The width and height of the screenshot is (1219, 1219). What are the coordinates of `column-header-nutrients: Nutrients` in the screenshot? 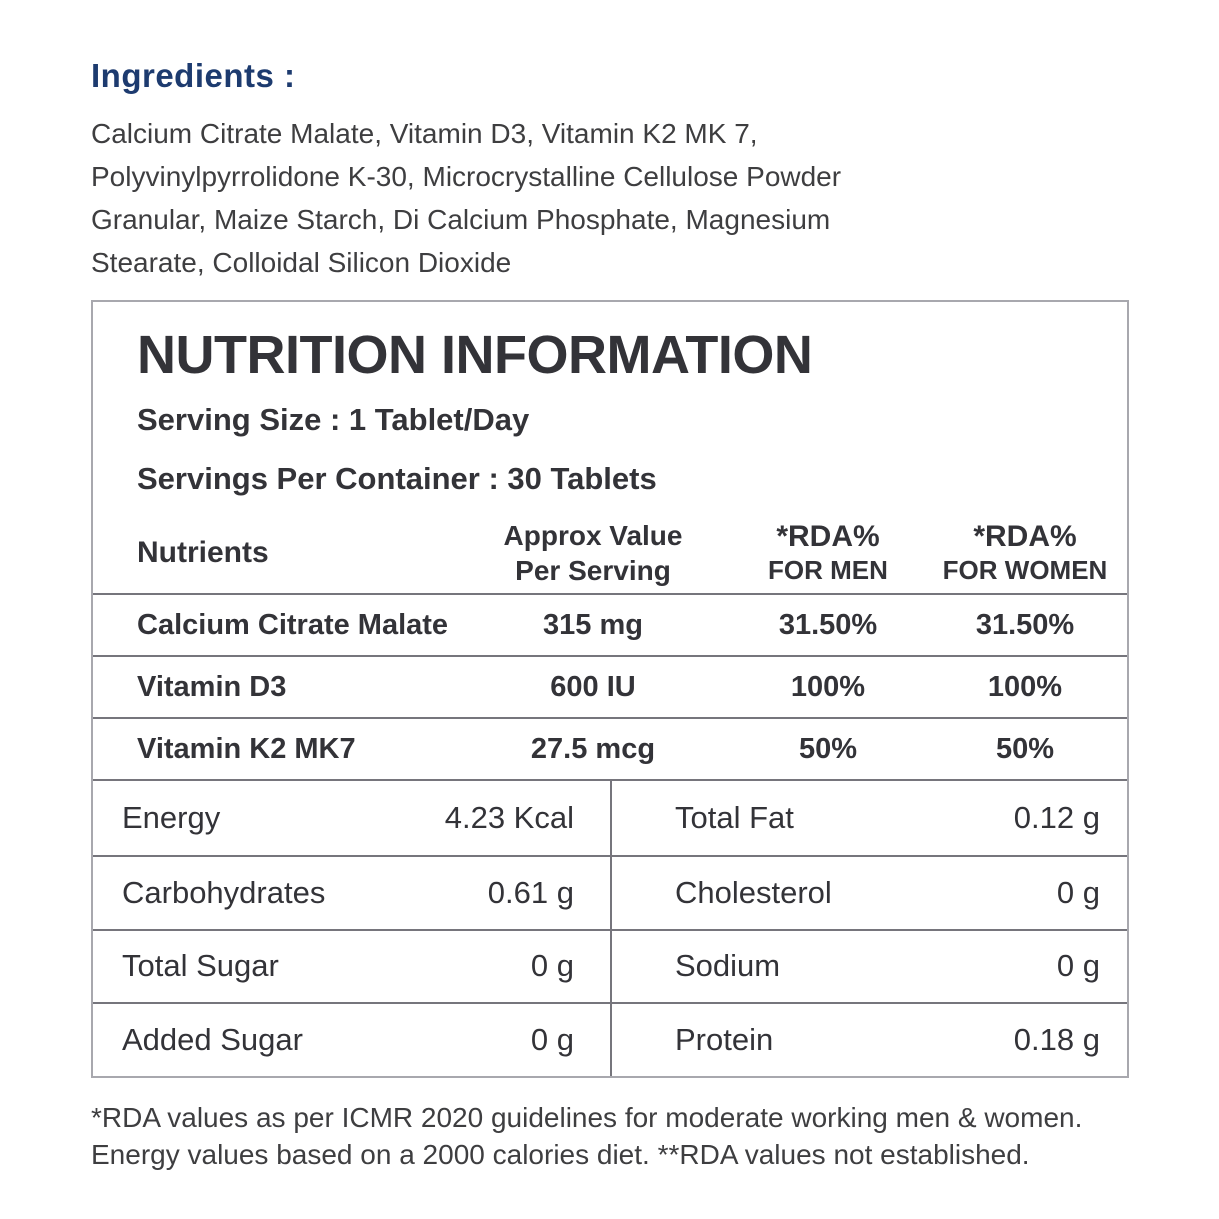 It's located at (203, 552).